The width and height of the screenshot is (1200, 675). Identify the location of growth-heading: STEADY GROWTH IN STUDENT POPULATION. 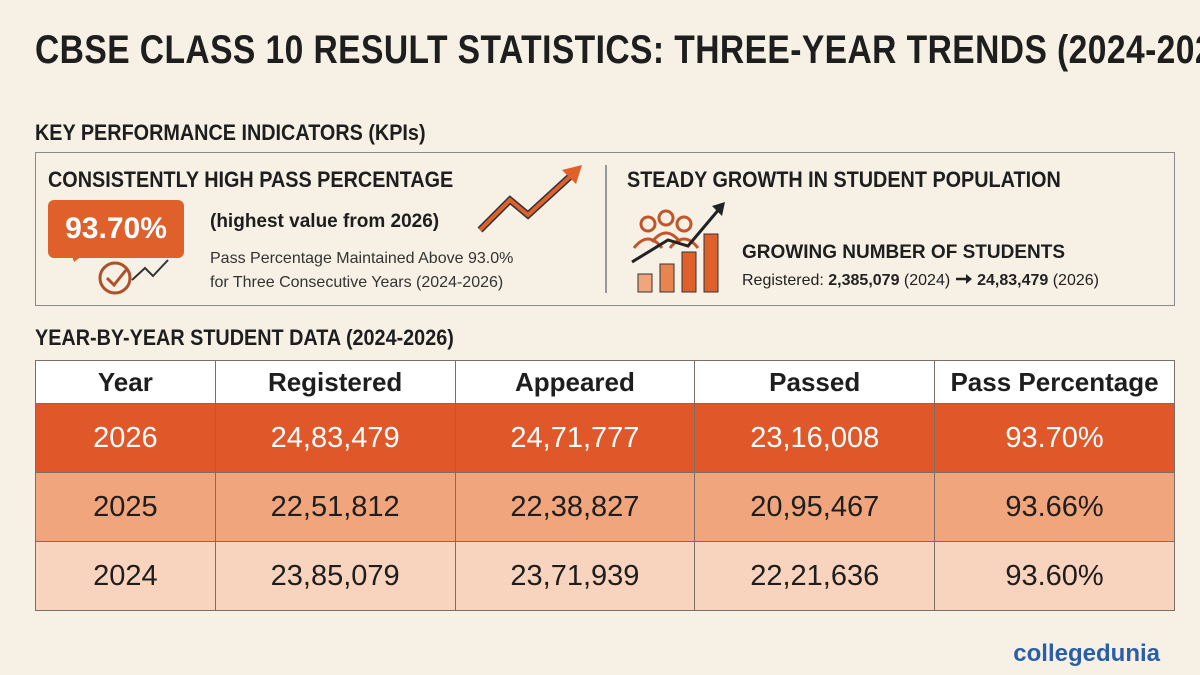
(844, 179).